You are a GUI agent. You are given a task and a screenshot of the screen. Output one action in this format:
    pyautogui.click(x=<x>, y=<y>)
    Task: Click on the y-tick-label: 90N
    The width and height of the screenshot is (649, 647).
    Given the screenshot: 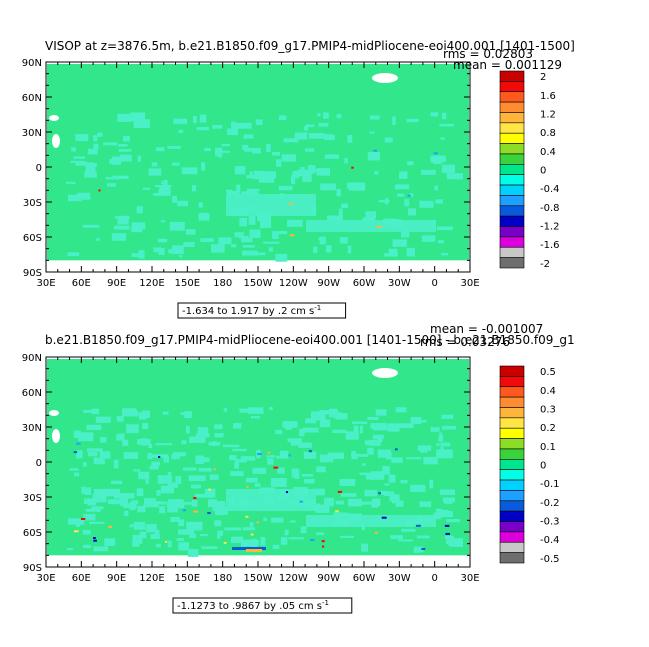 What is the action you would take?
    pyautogui.click(x=32, y=358)
    